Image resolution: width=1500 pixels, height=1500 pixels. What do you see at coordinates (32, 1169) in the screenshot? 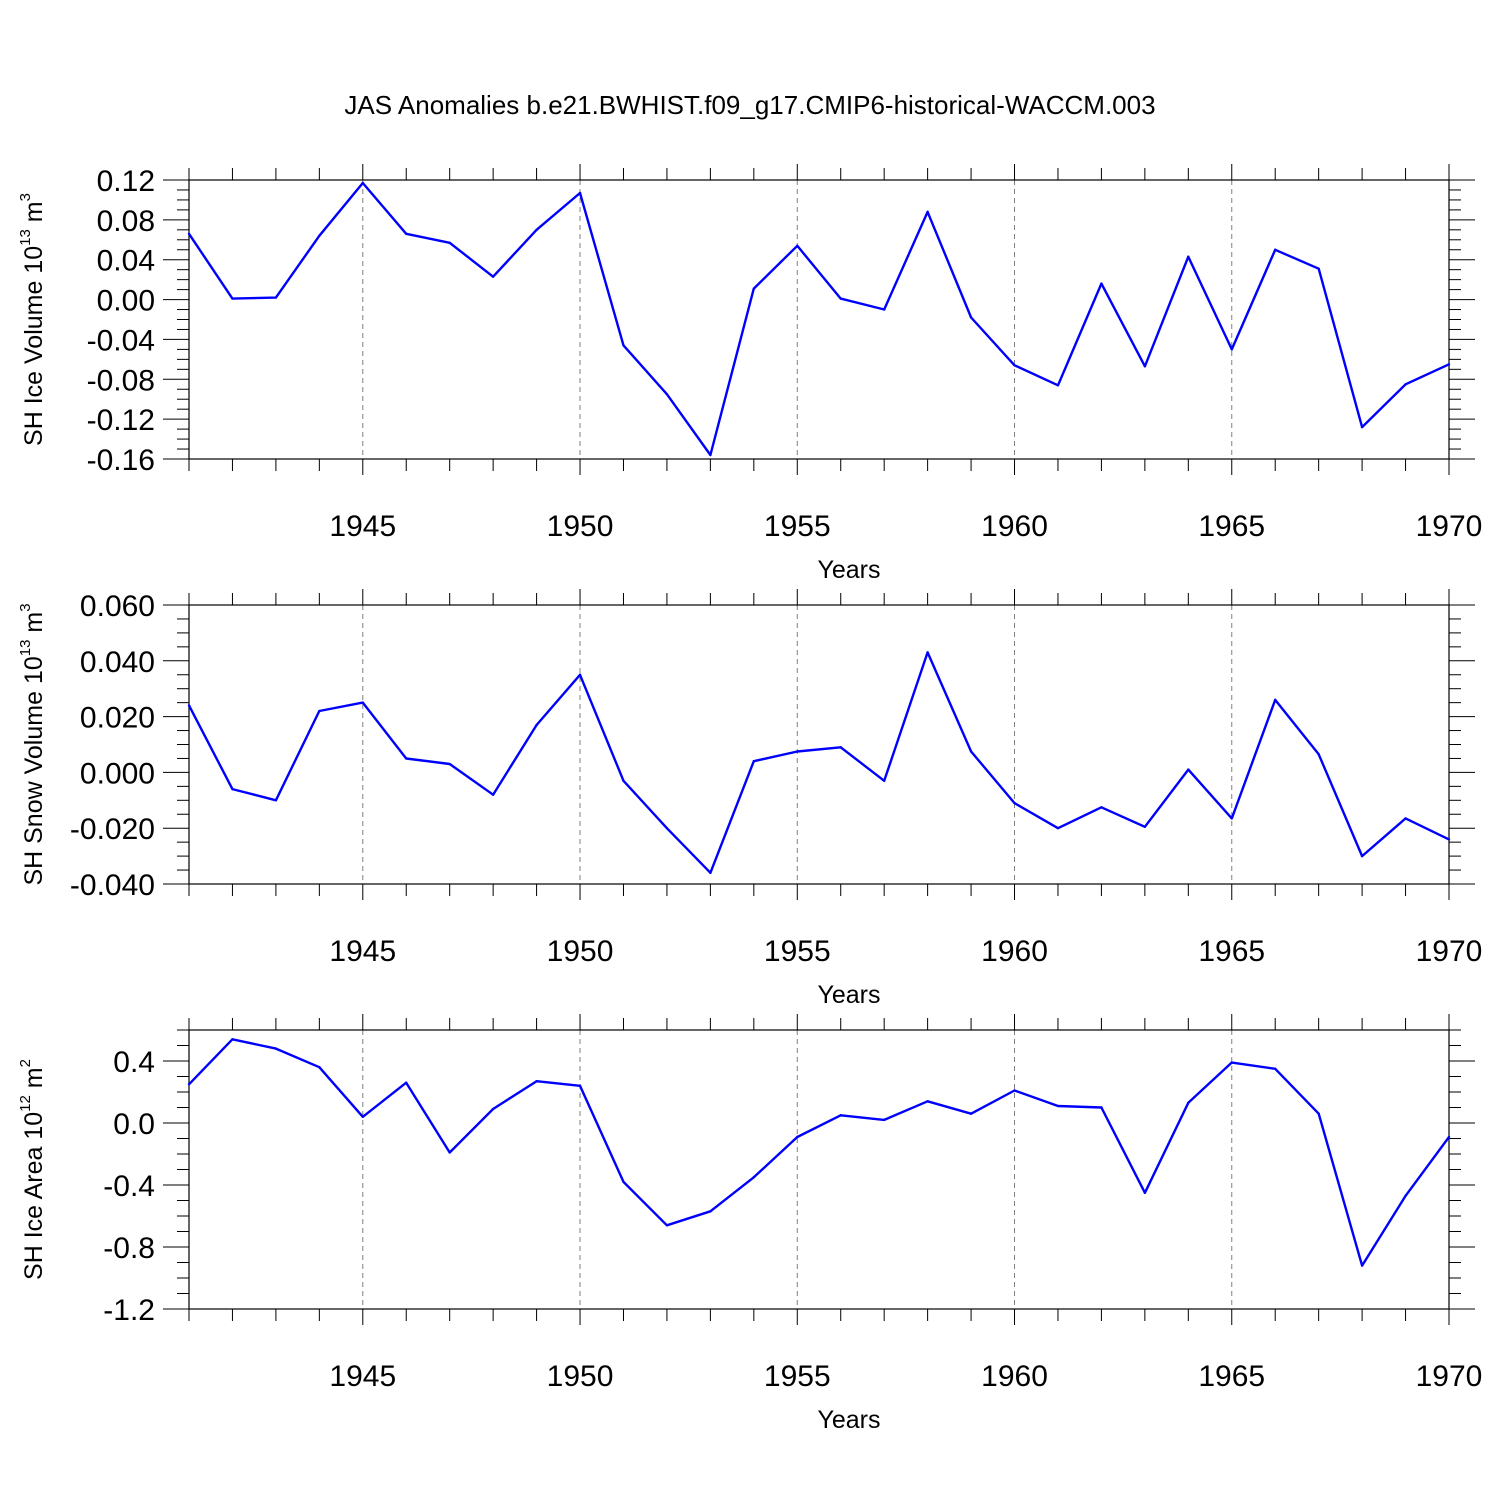
I see `y-axis-title: SH Ice Area 1012 m2` at bounding box center [32, 1169].